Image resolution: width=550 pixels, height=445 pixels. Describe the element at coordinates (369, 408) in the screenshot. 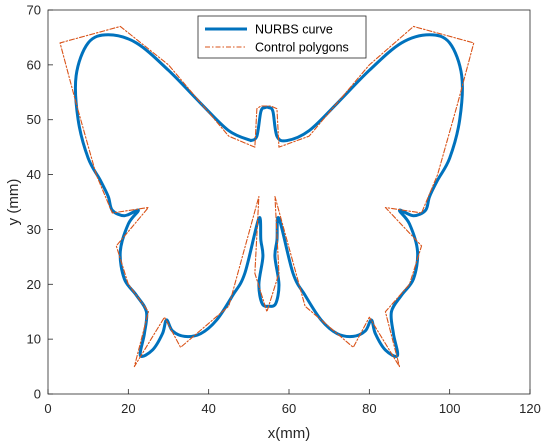

I see `x-tick-label: 80` at that location.